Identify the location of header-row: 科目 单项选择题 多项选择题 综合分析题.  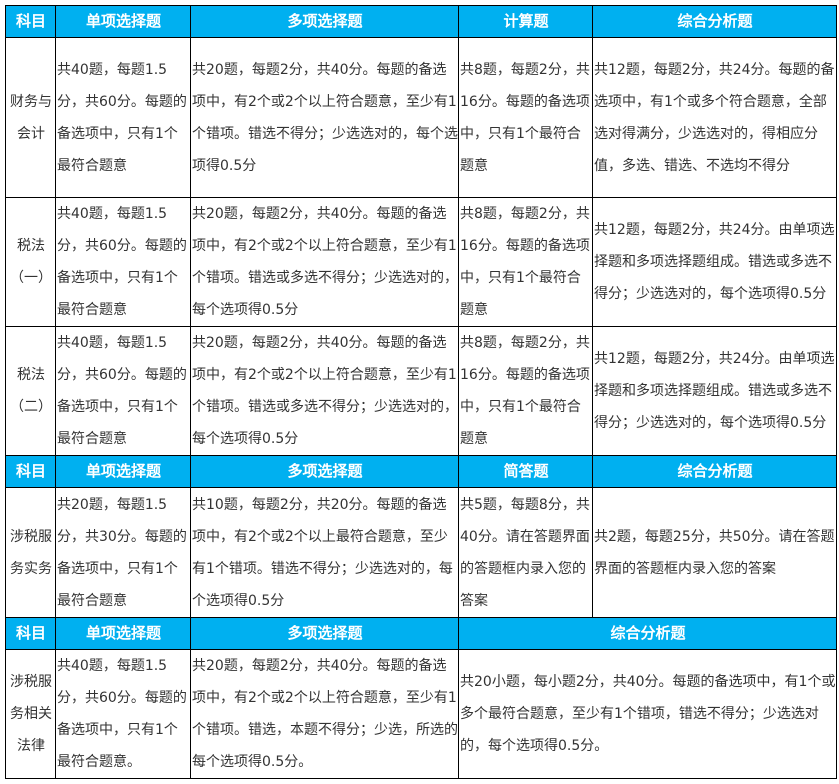
(421, 633).